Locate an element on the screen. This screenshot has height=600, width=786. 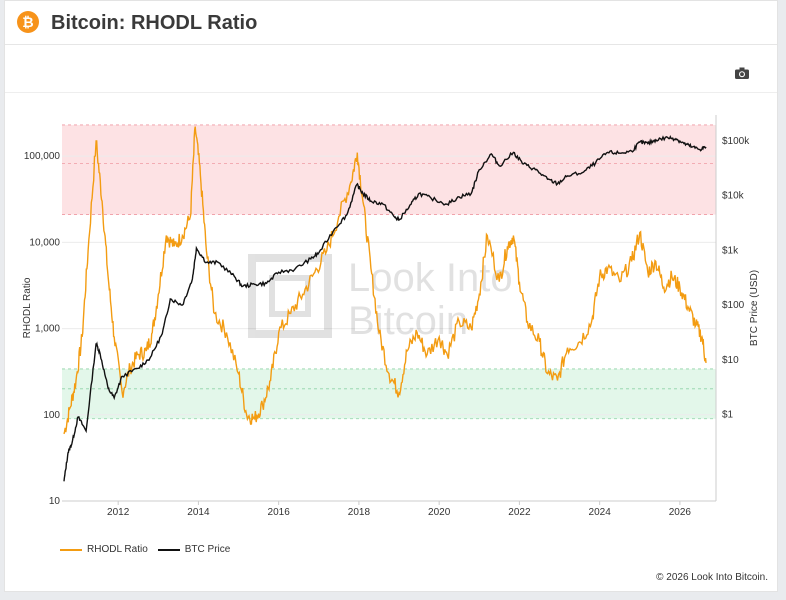
watermark-line2: Bitcoin is located at coordinates (408, 321).